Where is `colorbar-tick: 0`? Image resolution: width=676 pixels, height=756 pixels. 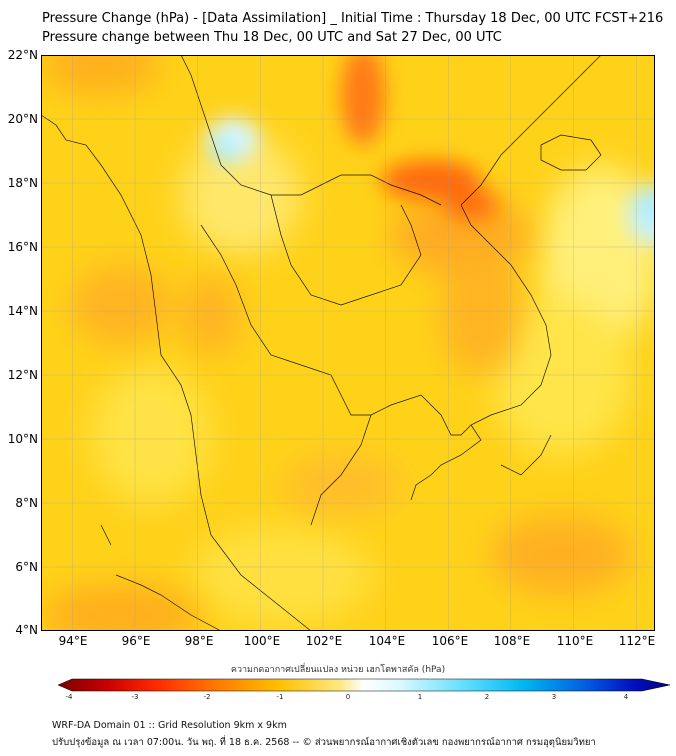
colorbar-tick: 0 is located at coordinates (348, 697).